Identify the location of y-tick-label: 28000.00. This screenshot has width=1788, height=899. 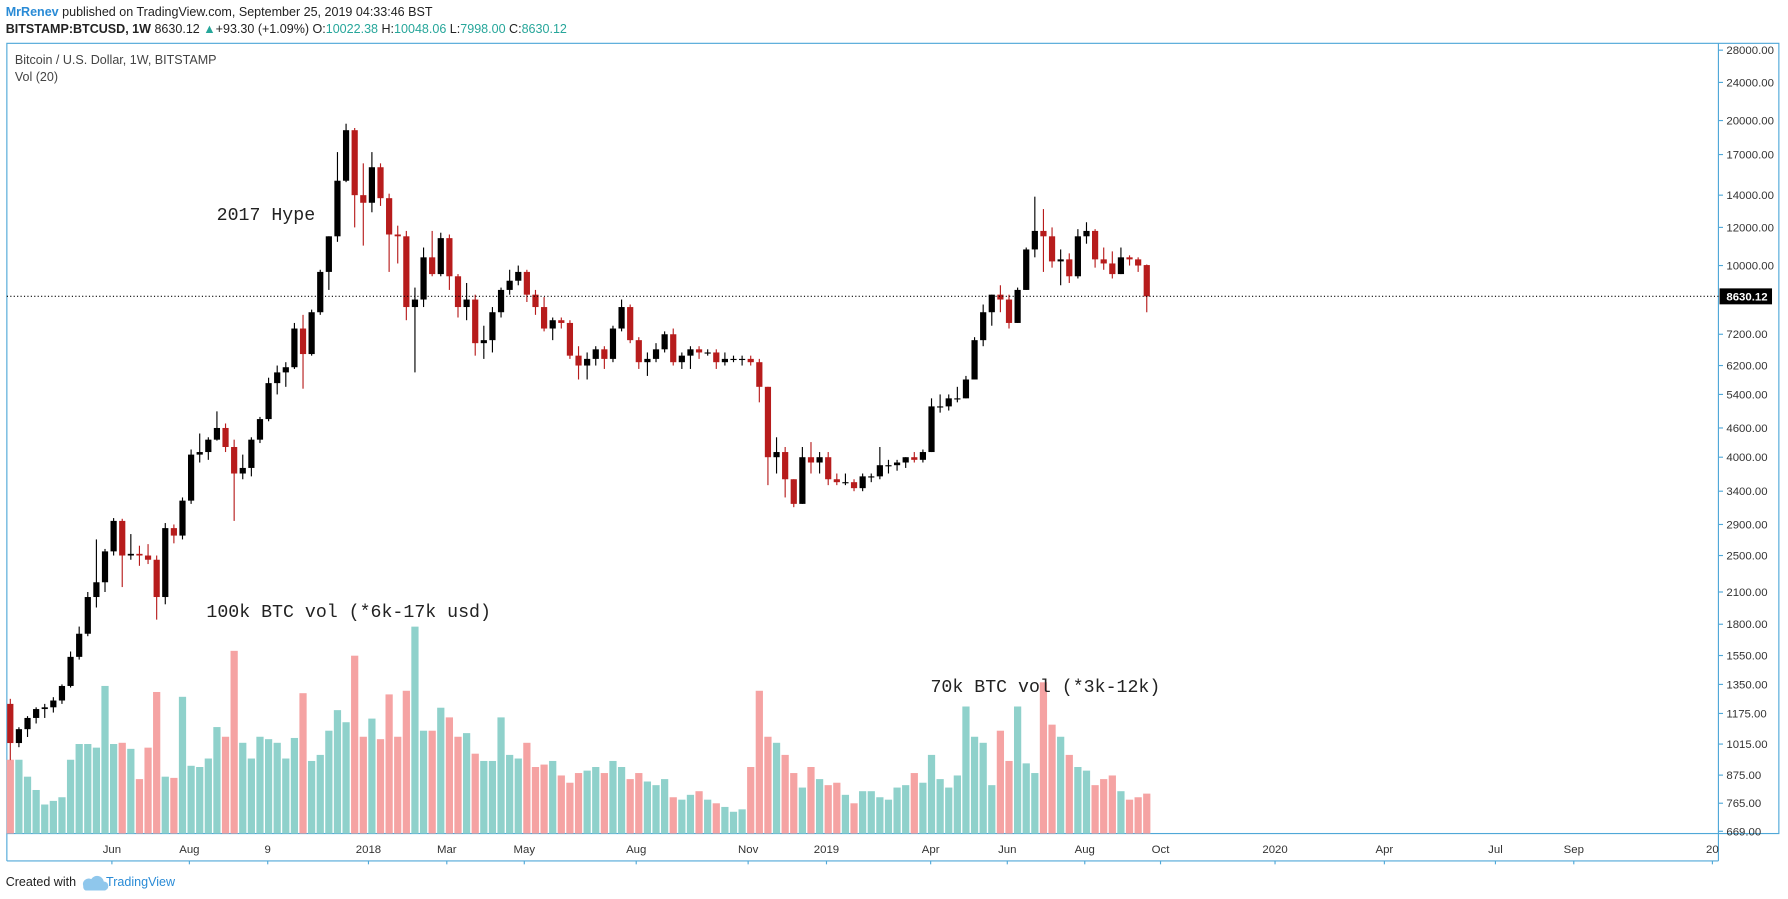
(1750, 51).